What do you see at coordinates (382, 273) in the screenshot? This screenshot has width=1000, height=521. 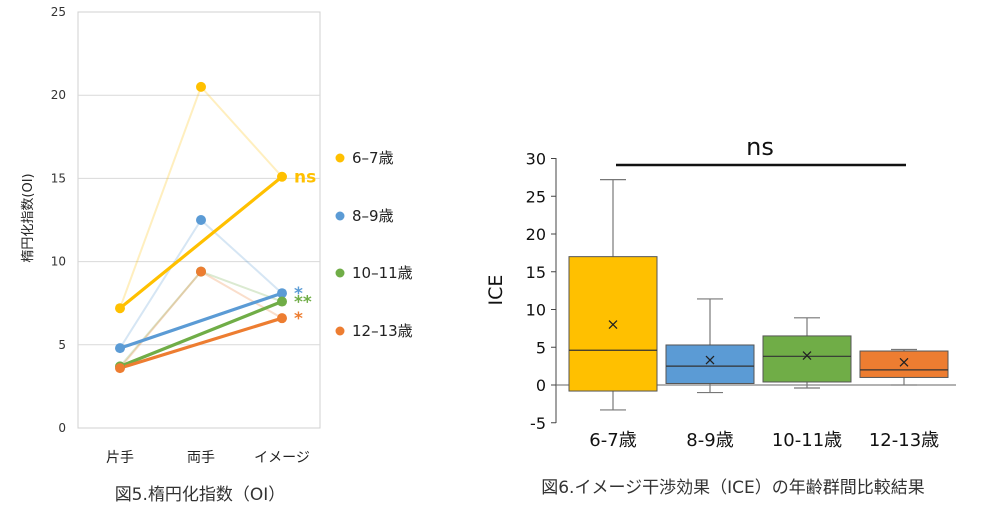 I see `oi-legend-label: 10–11歳` at bounding box center [382, 273].